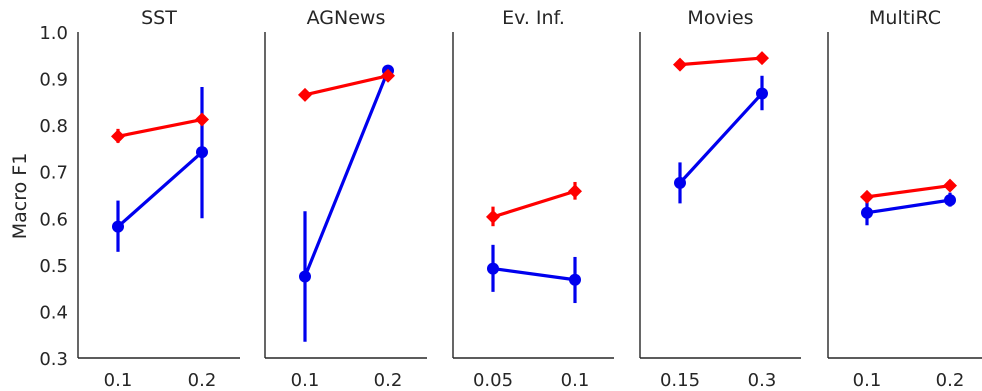 Image resolution: width=982 pixels, height=391 pixels. I want to click on y-axis-label: Macro F1, so click(20, 196).